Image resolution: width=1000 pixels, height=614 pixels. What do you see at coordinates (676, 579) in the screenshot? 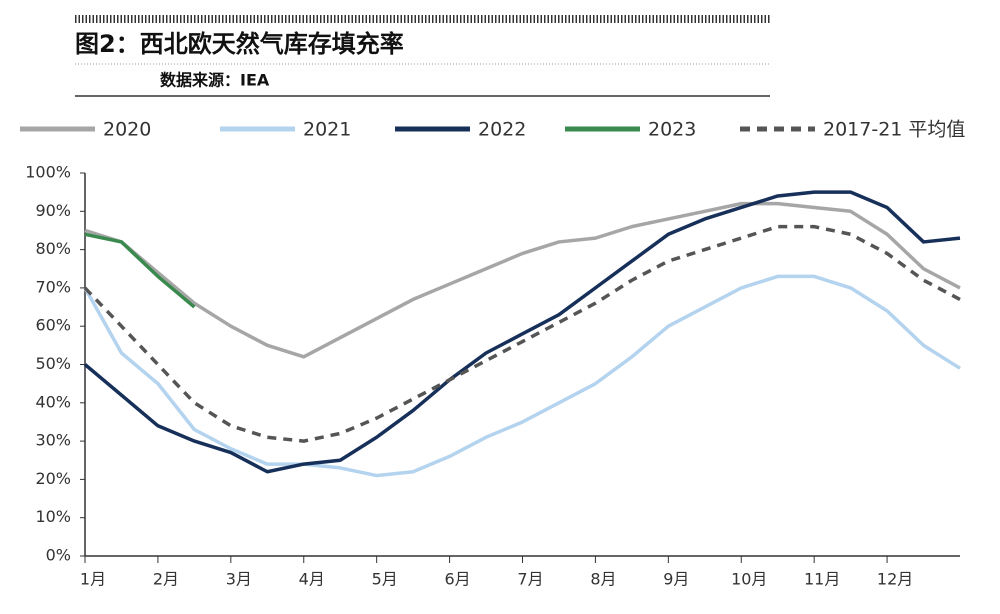
I see `x-tick-label: 9月` at bounding box center [676, 579].